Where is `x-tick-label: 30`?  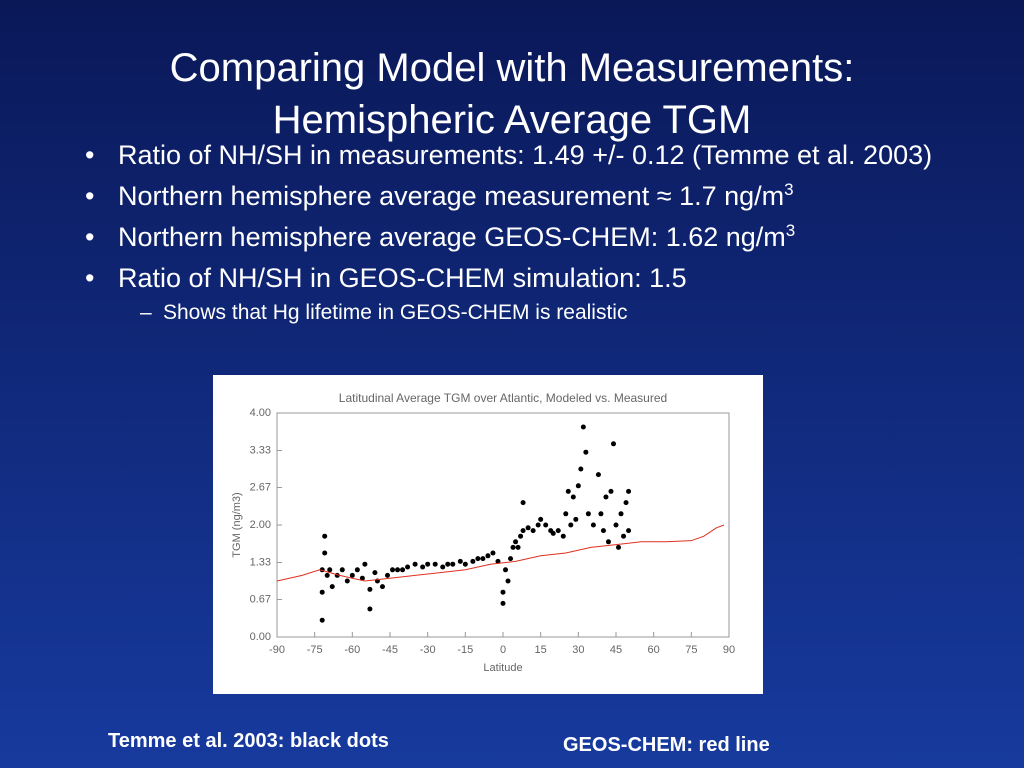
x-tick-label: 30 is located at coordinates (578, 650).